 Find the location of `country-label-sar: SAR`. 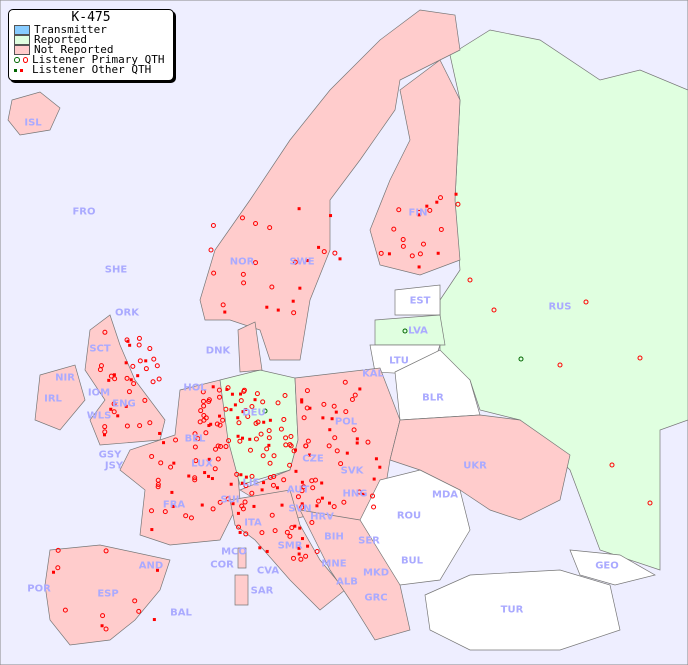

country-label-sar: SAR is located at coordinates (262, 591).